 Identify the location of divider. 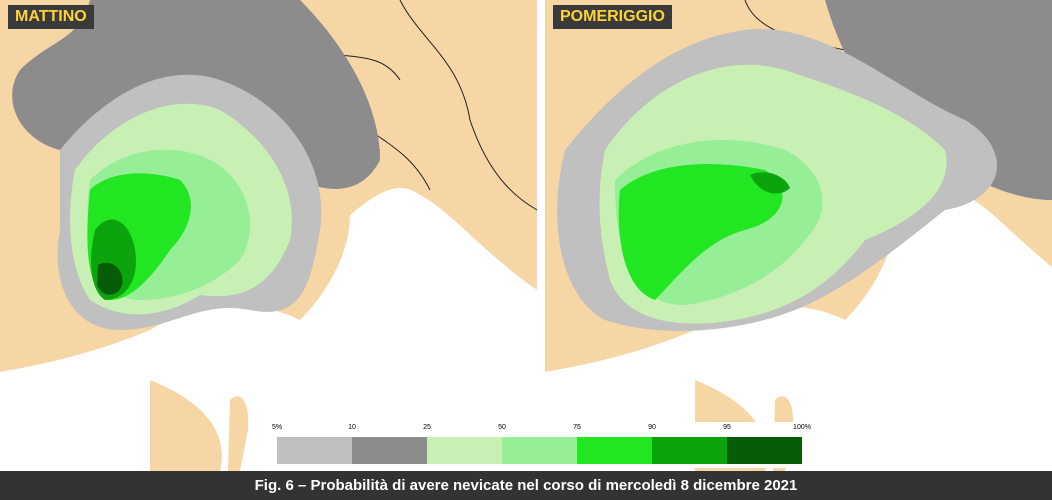
(541, 235).